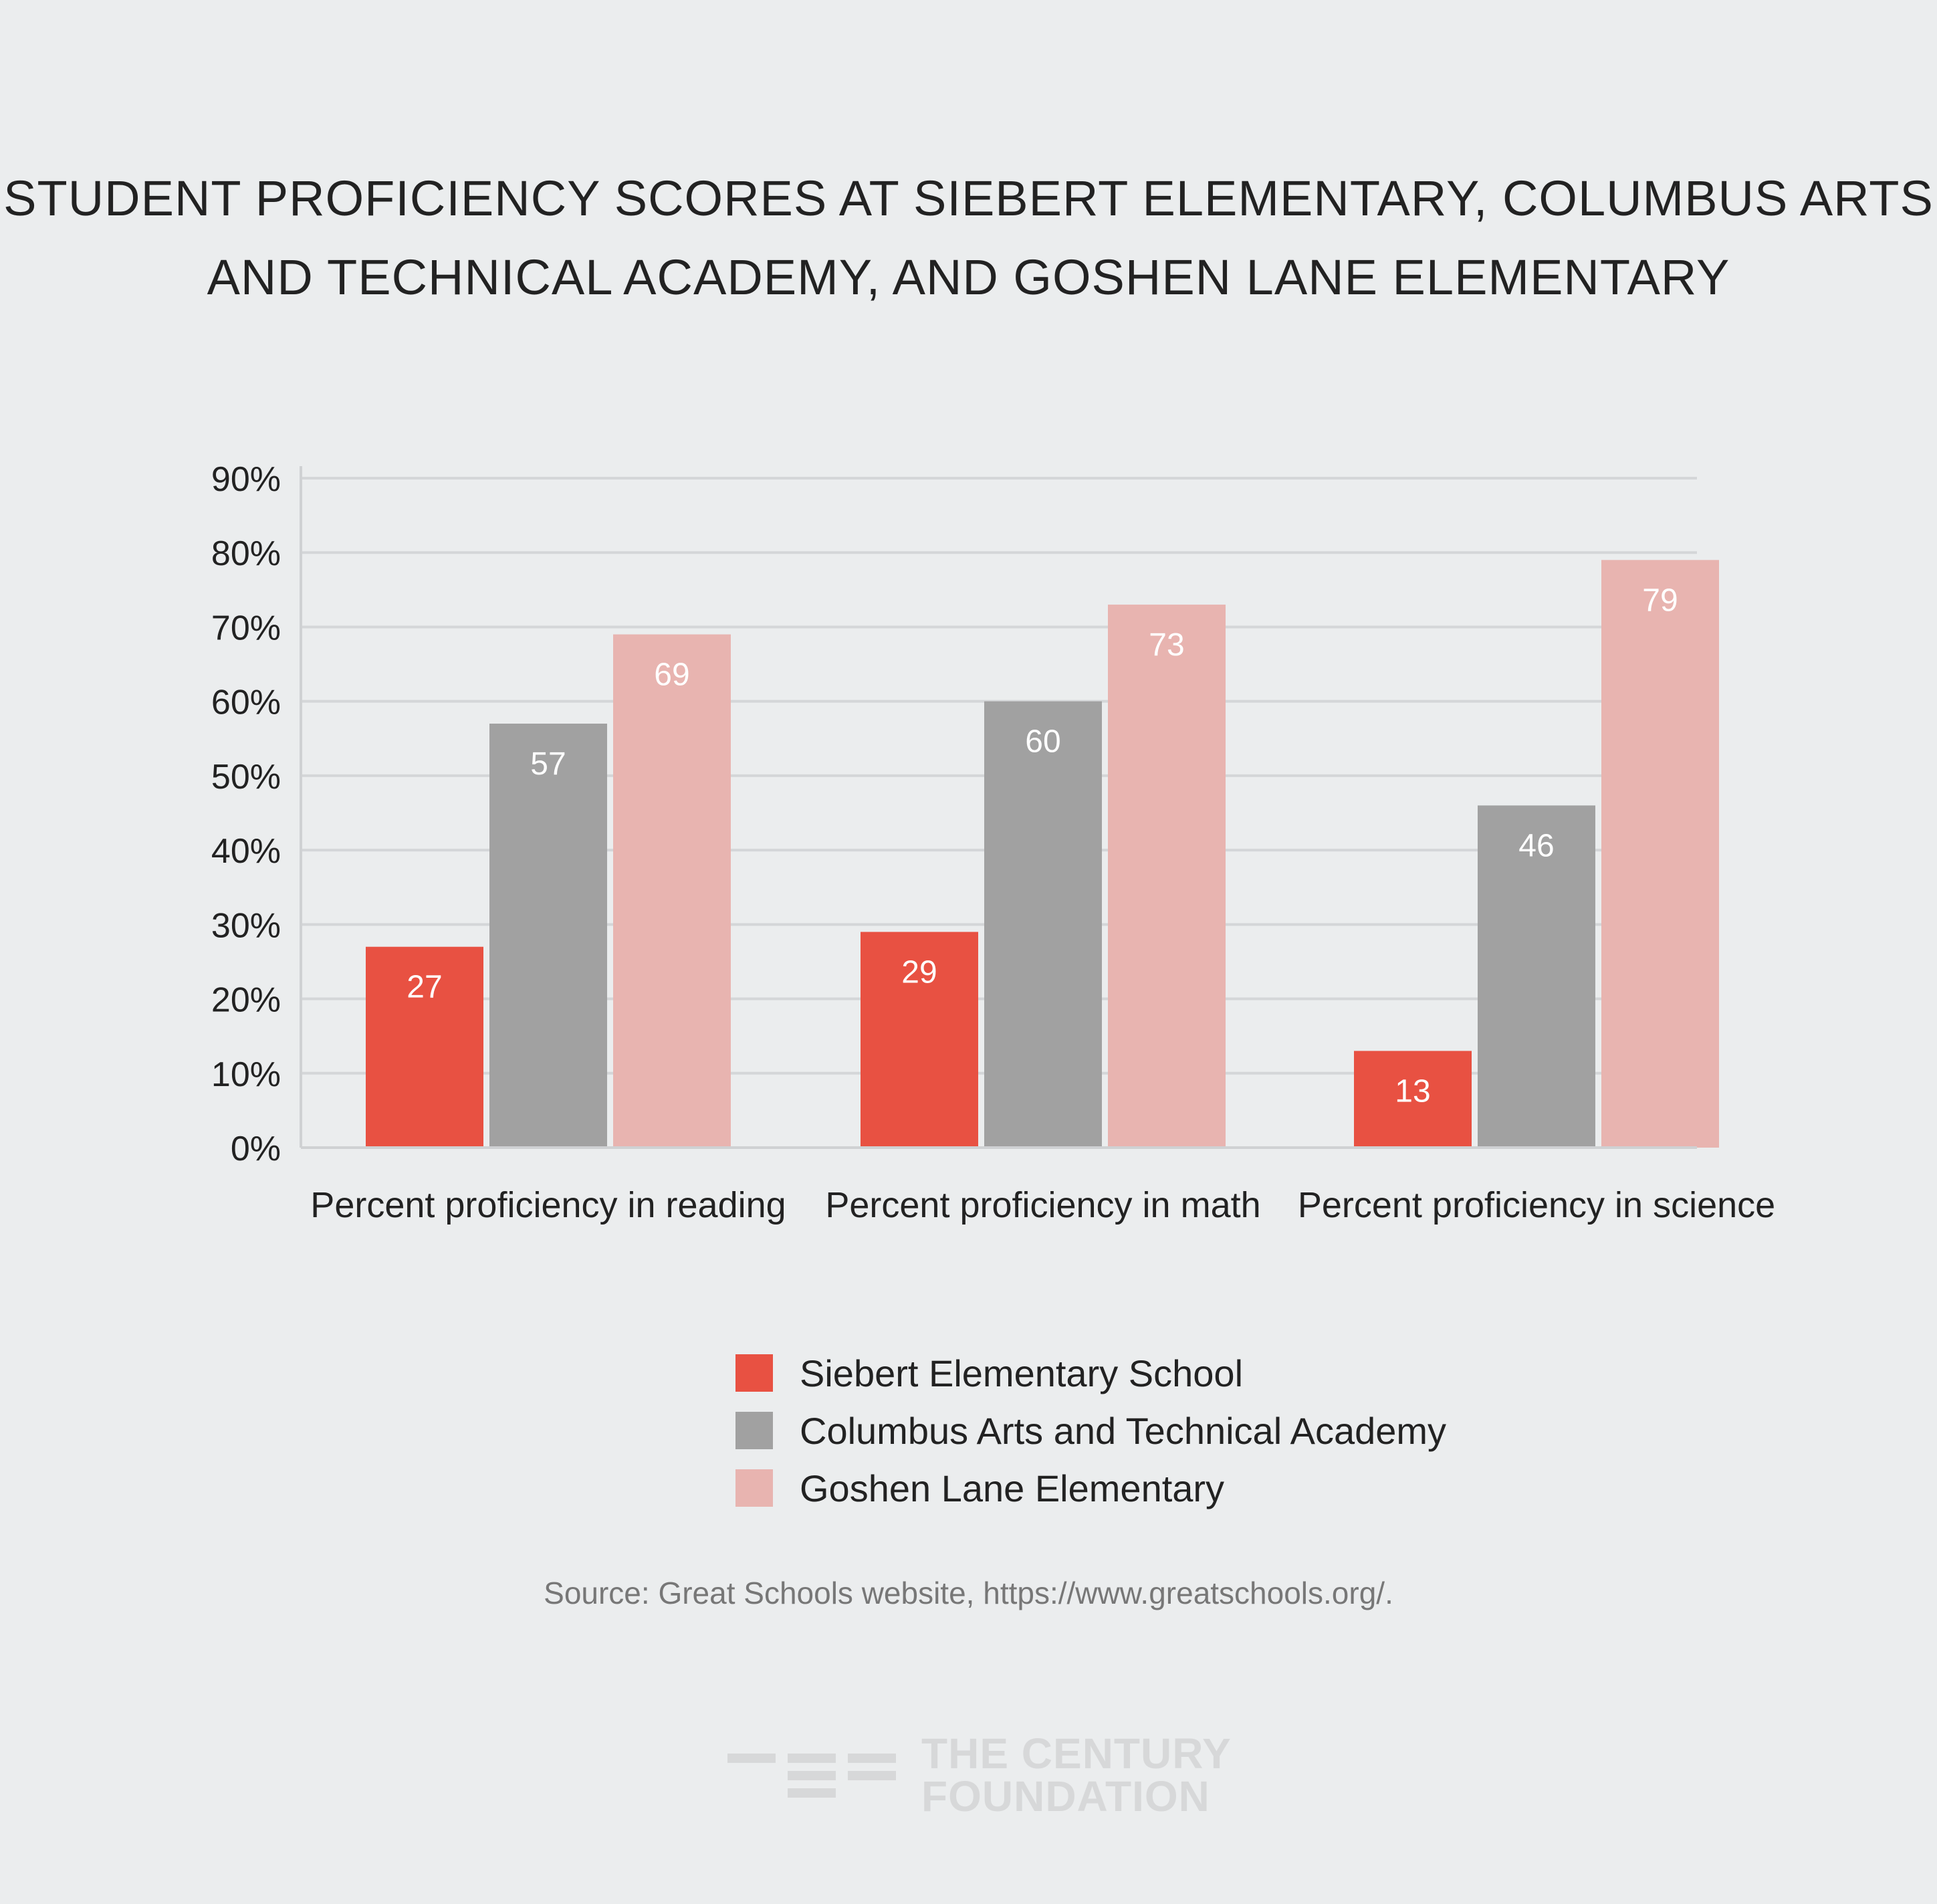 This screenshot has width=1937, height=1904. I want to click on bar-value-label: 69, so click(671, 675).